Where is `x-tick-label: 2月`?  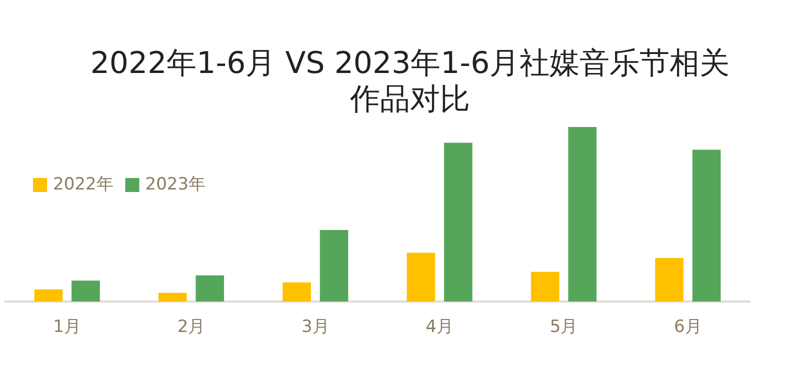 x-tick-label: 2月 is located at coordinates (191, 327).